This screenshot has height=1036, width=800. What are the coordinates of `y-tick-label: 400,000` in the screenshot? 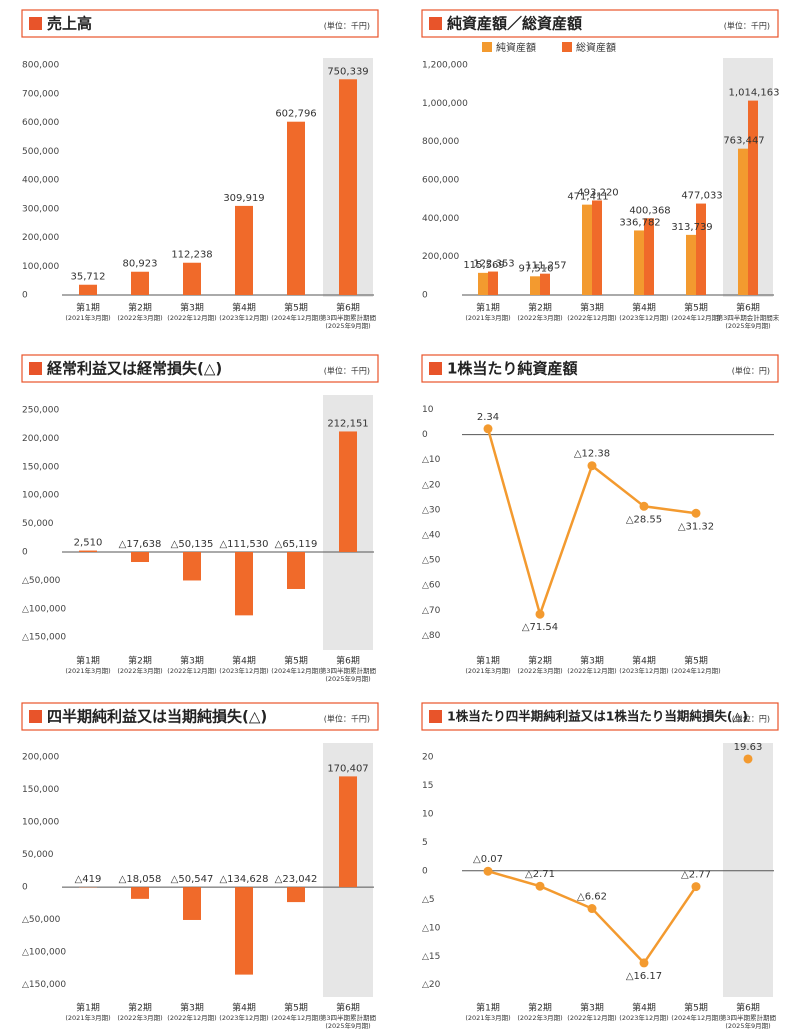 It's located at (40, 181).